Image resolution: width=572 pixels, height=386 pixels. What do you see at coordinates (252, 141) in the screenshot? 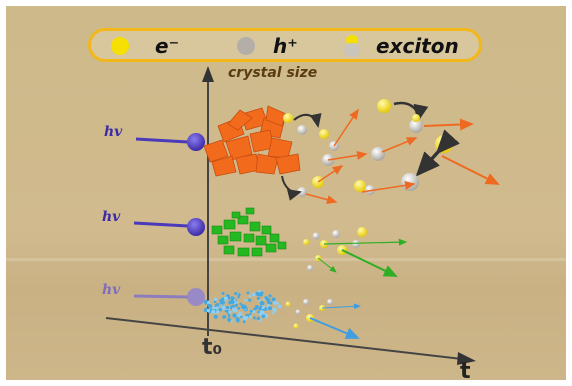
I see `large-crystal-cluster` at bounding box center [252, 141].